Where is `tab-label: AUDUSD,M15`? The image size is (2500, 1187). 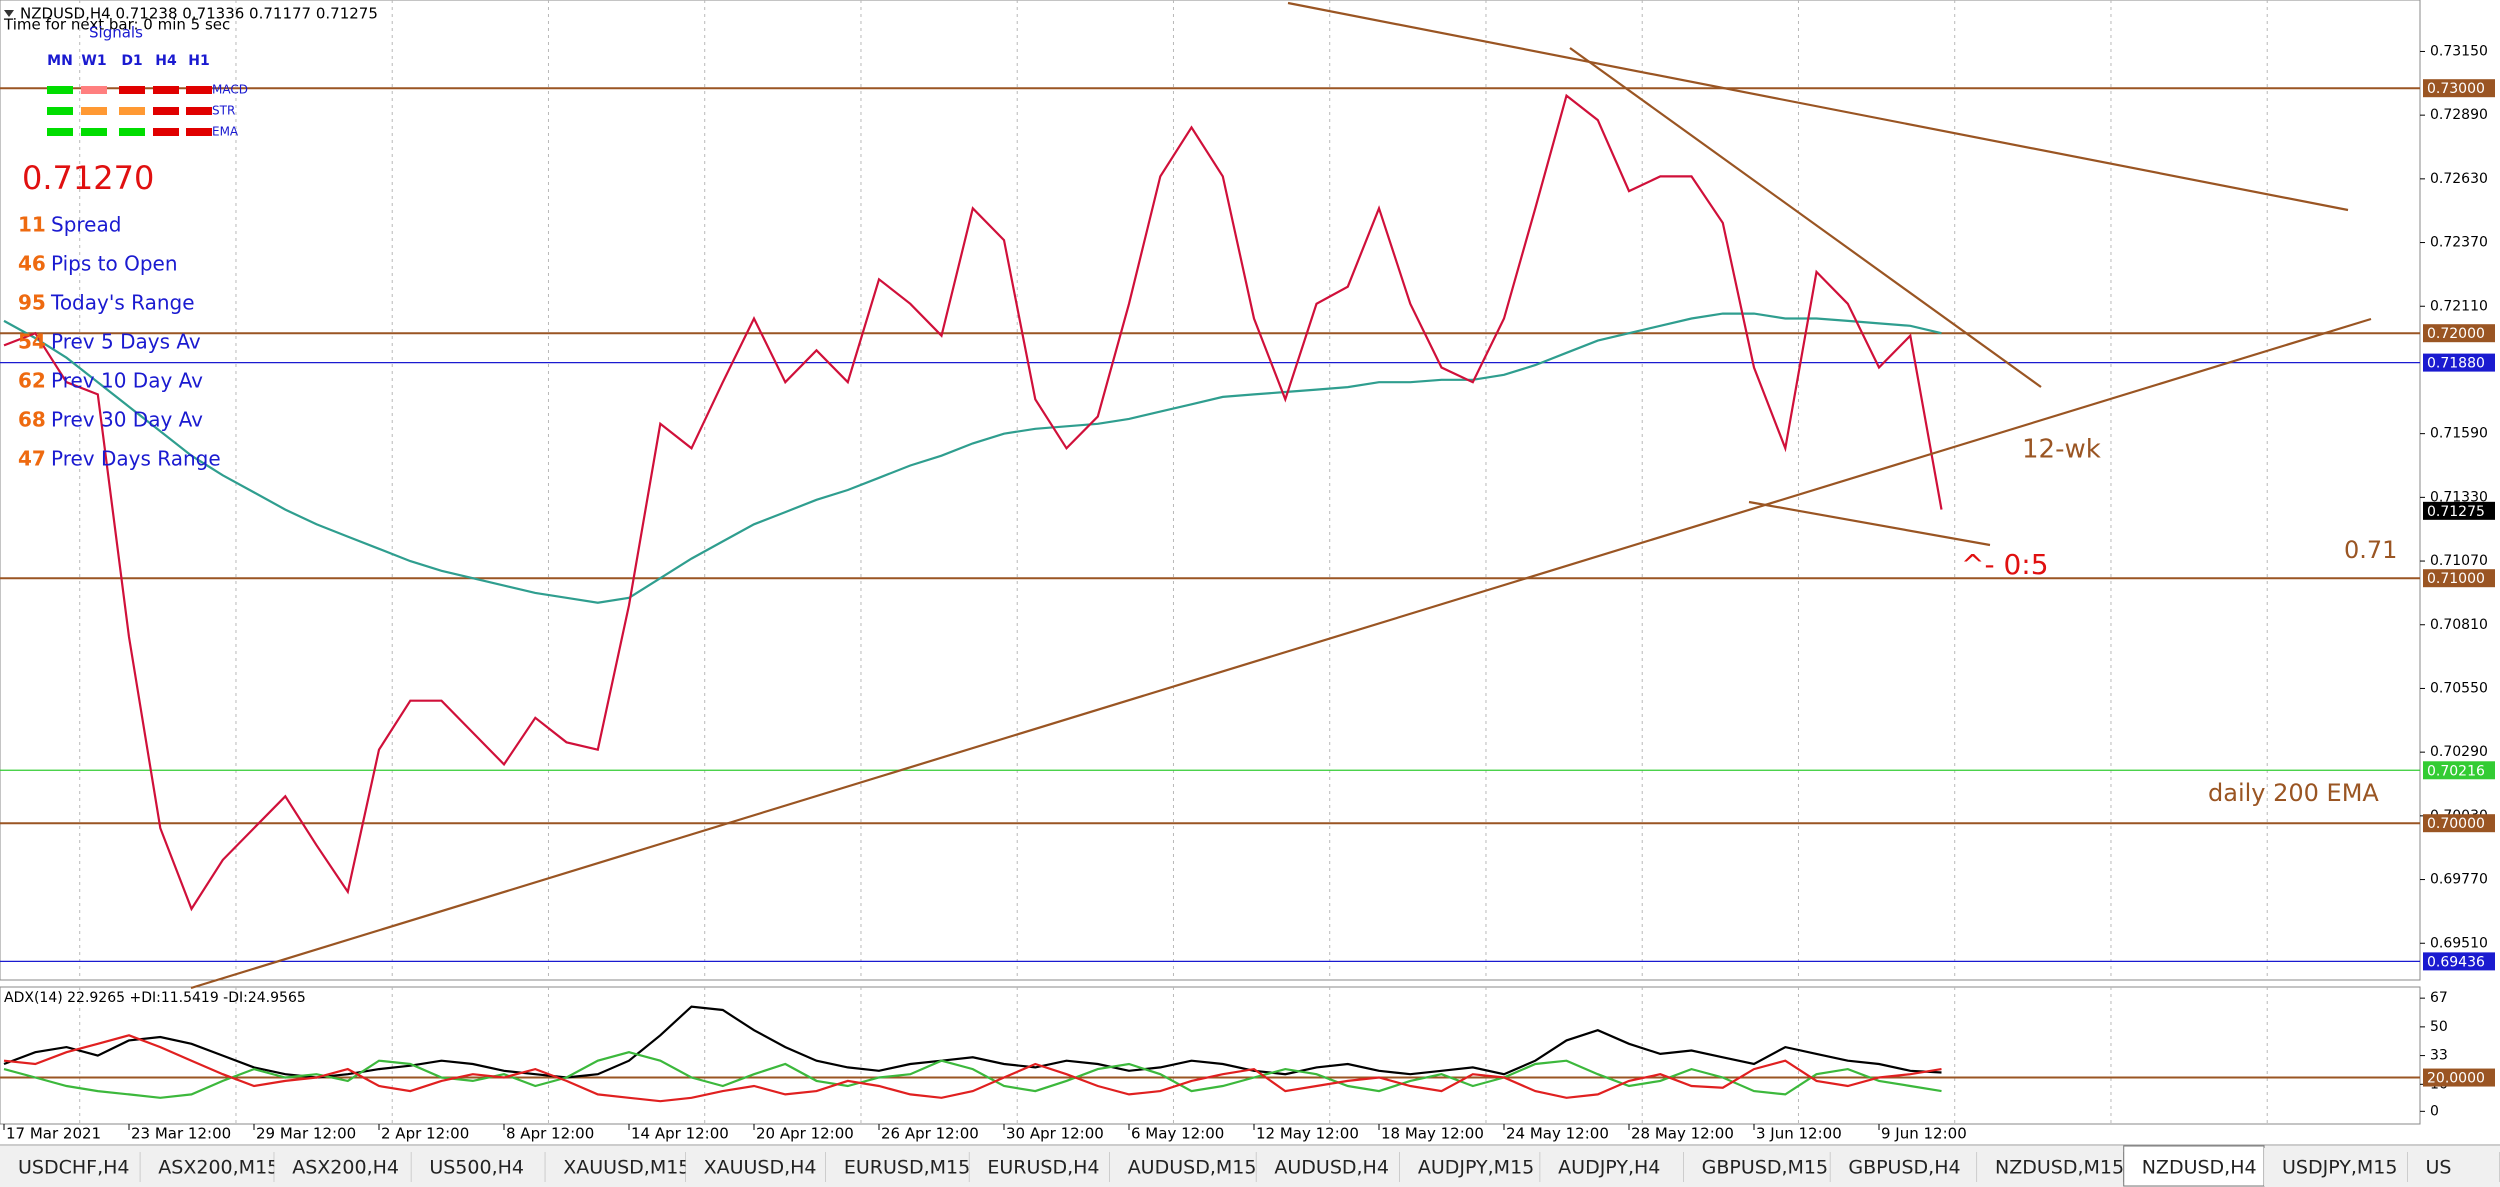 tab-label: AUDUSD,M15 is located at coordinates (1192, 1168).